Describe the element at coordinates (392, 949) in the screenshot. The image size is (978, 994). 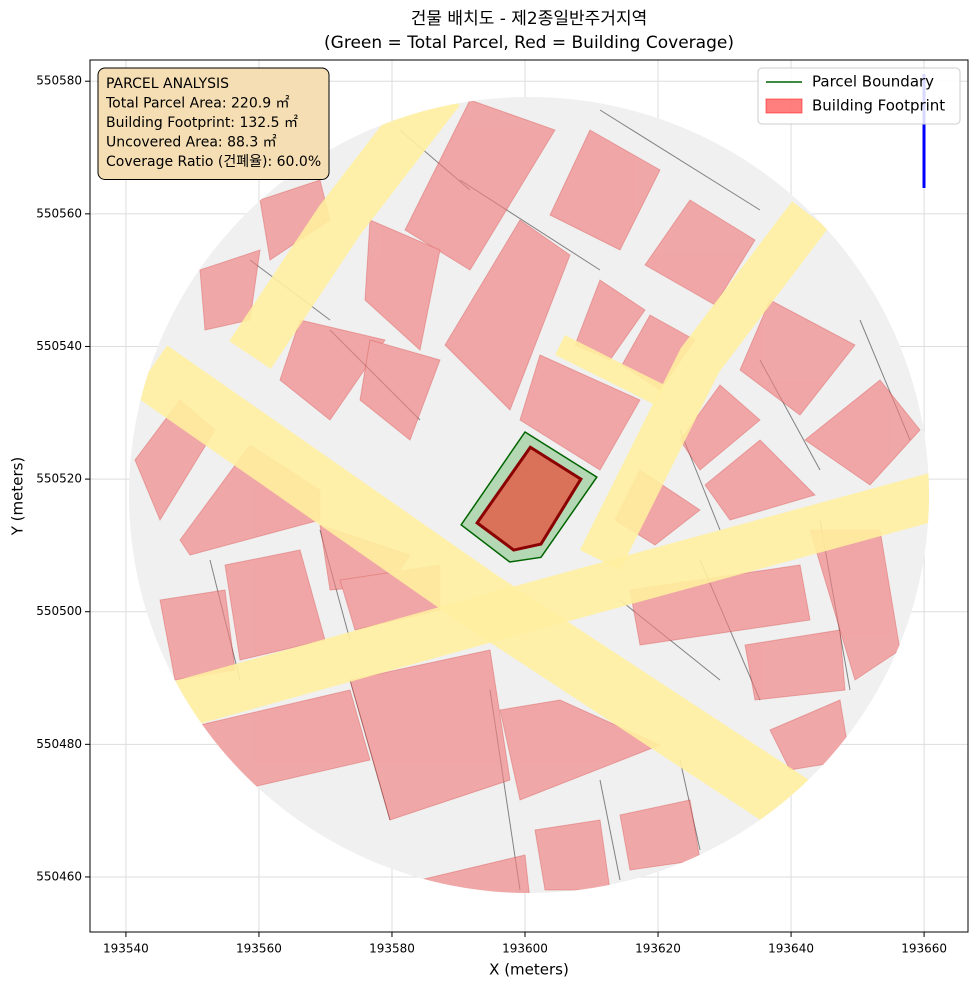
I see `x-tick-label: 193580` at that location.